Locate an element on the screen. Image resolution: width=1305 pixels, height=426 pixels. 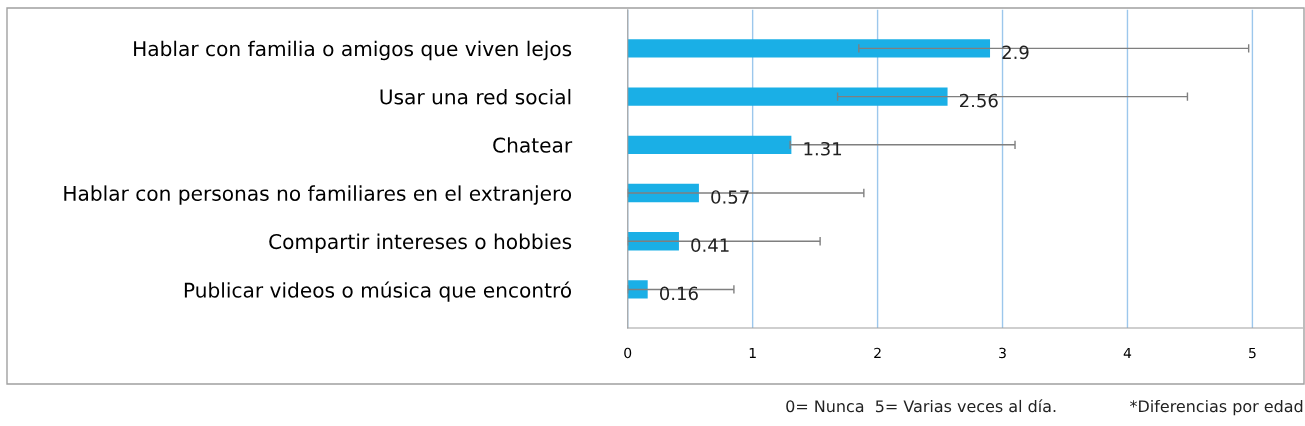
text: *Diferencias por edad is located at coordinates (1216, 407).